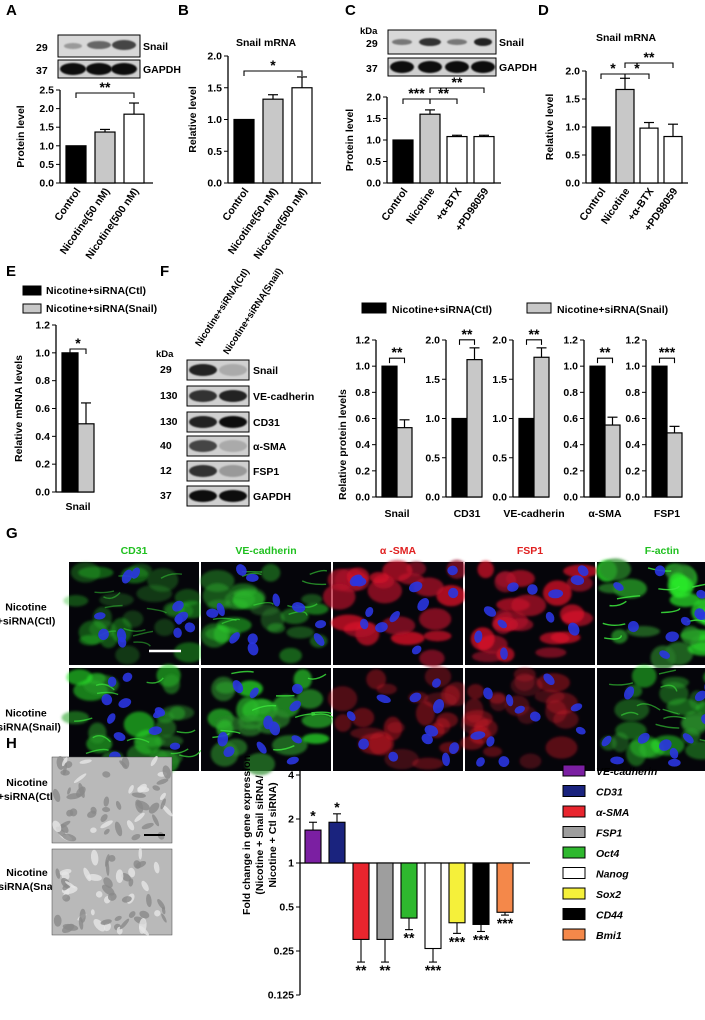 This screenshot has height=1020, width=705. What do you see at coordinates (626, 772) in the screenshot?
I see `legend-label: VE-cadherin` at bounding box center [626, 772].